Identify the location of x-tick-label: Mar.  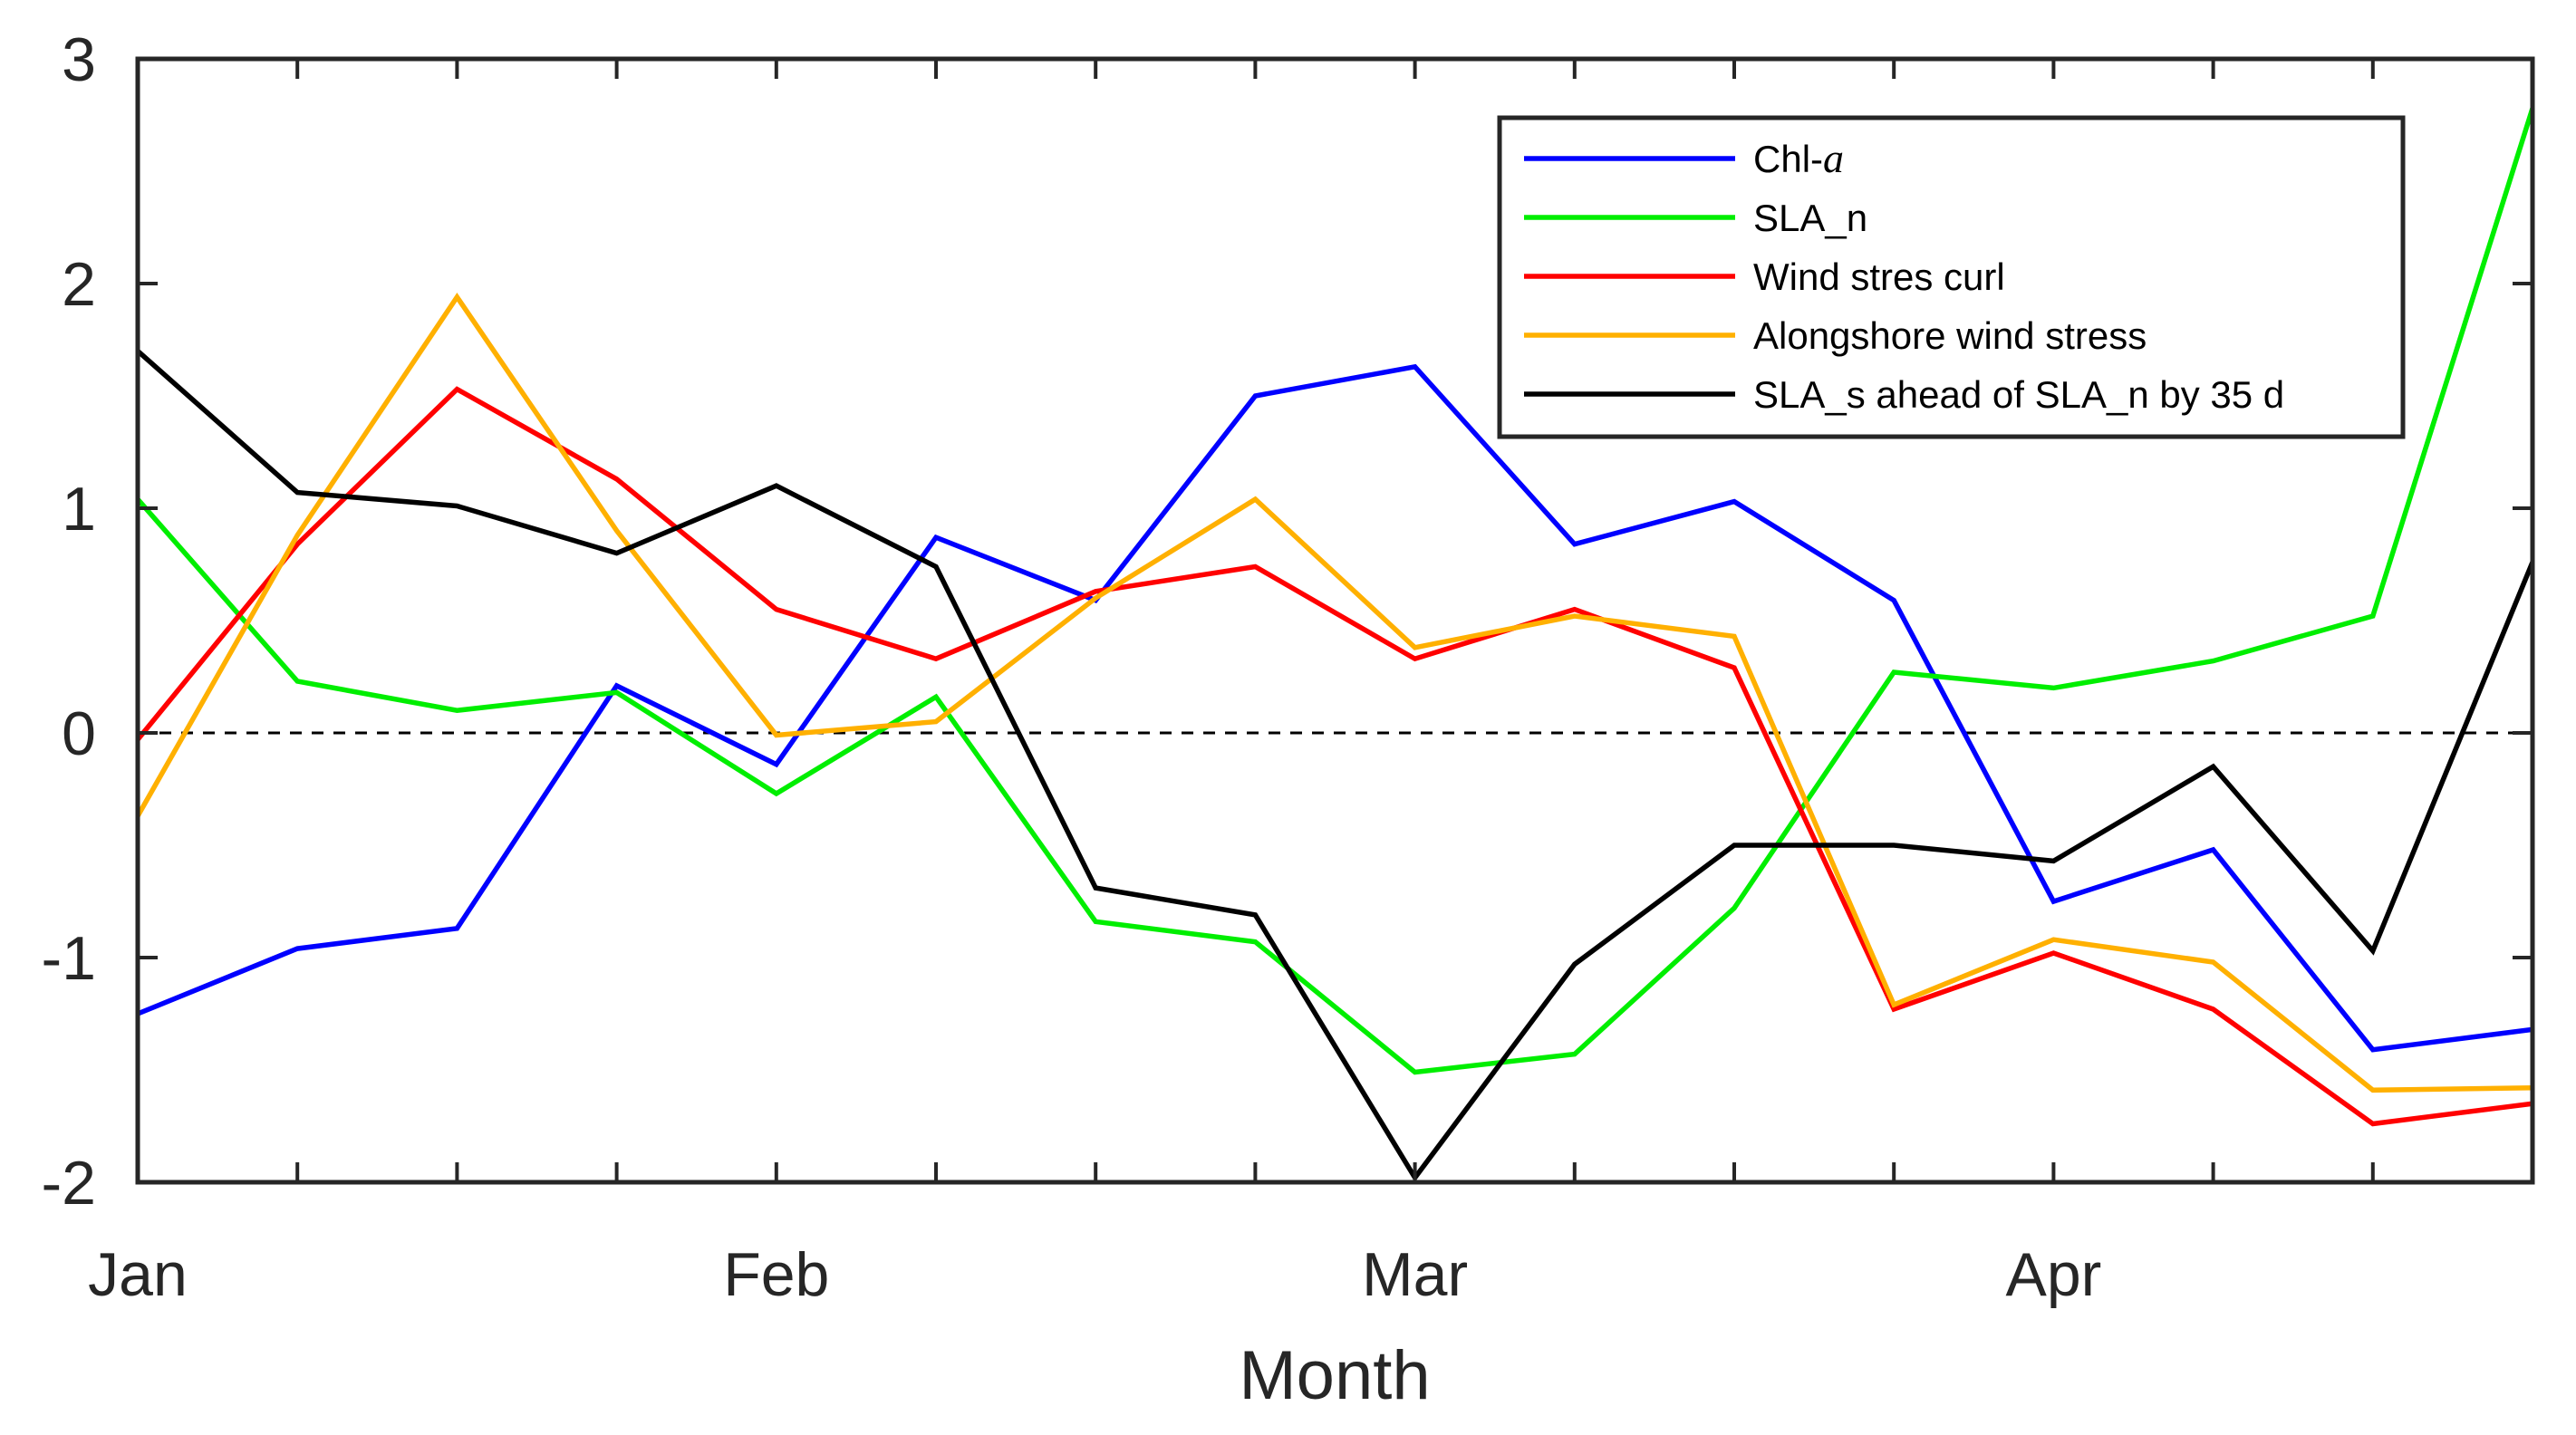
(1415, 1274).